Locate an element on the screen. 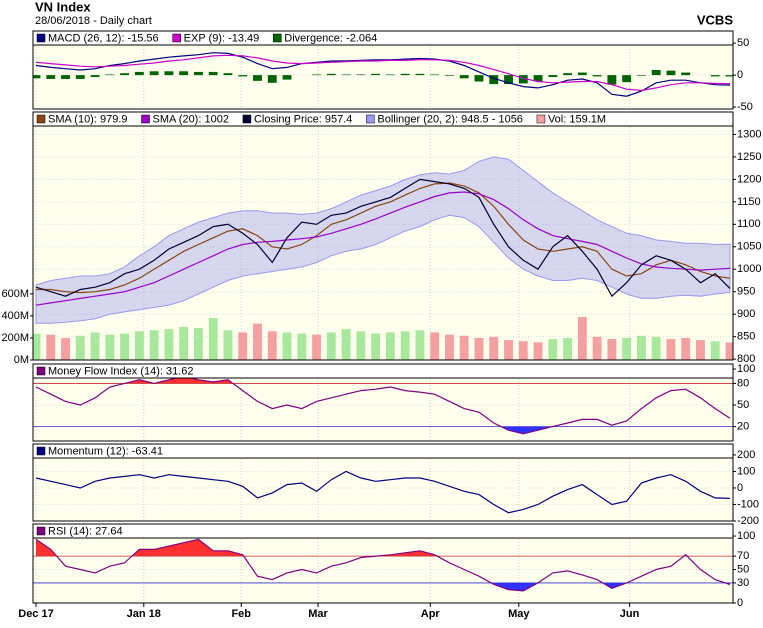 Image resolution: width=763 pixels, height=628 pixels. y-tick-label: 30 is located at coordinates (743, 583).